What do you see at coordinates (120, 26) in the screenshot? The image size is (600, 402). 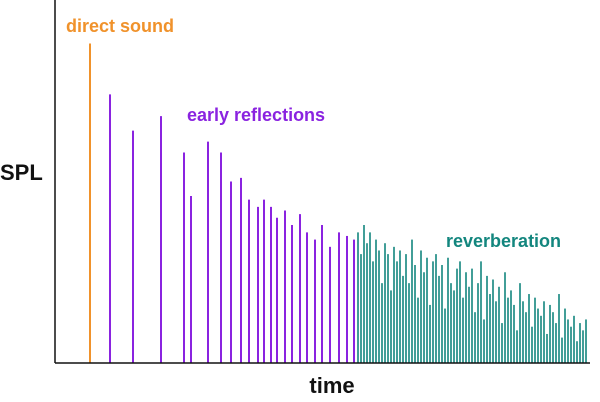 I see `annotation-direct-sound: direct sound` at bounding box center [120, 26].